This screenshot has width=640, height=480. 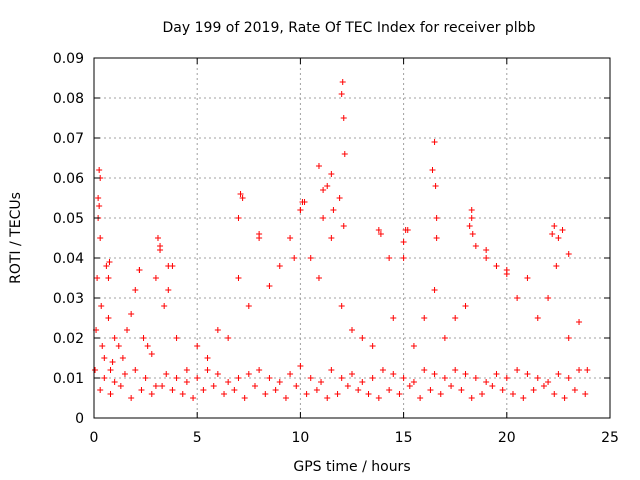 I want to click on y-tick-label: 0.09, so click(x=68, y=59).